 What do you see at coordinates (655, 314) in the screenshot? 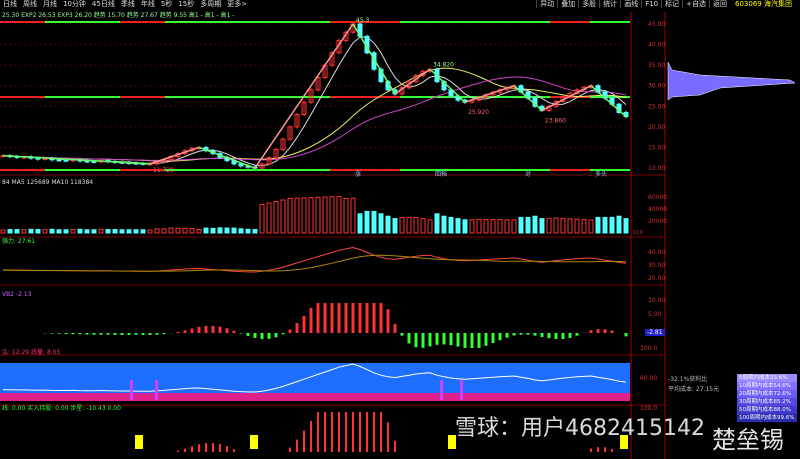
I see `panel3-axis-tick: 5.00` at bounding box center [655, 314].